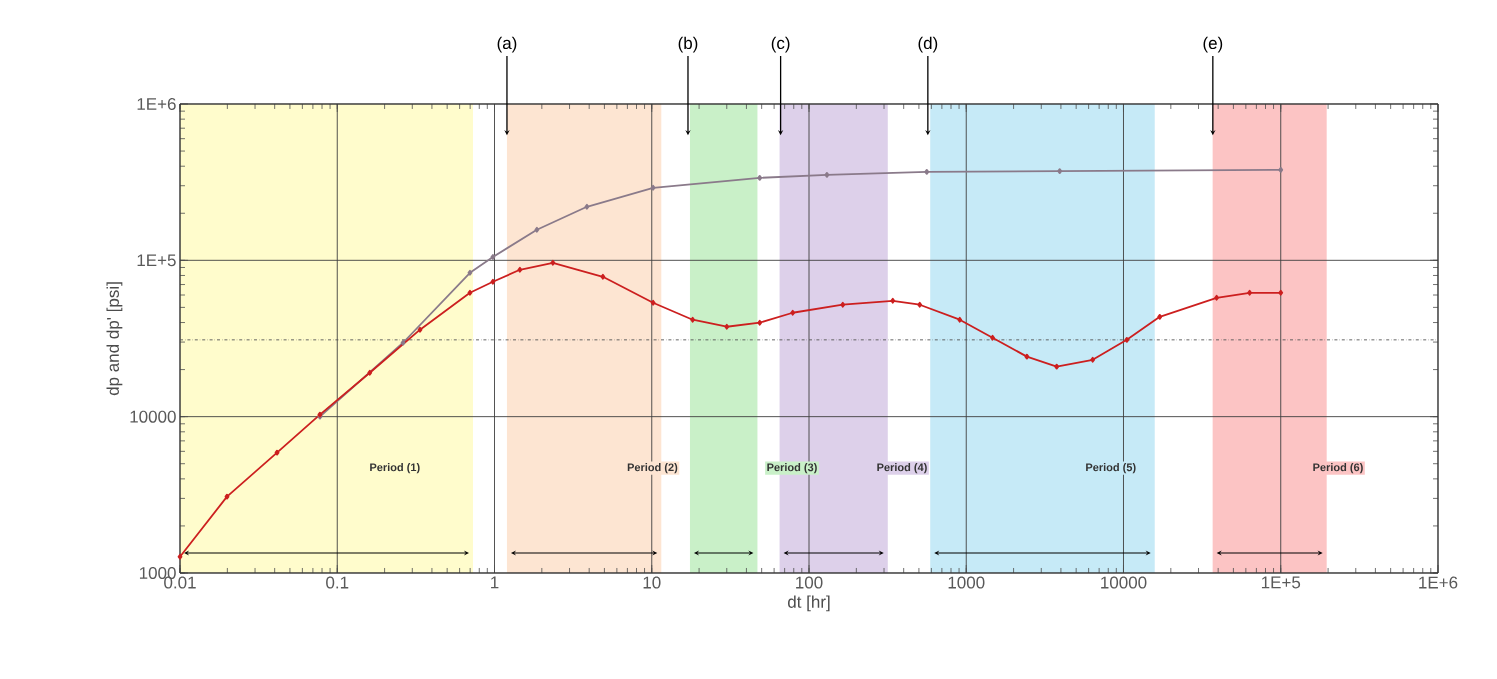  I want to click on x-tick-label: 10000, so click(1124, 582).